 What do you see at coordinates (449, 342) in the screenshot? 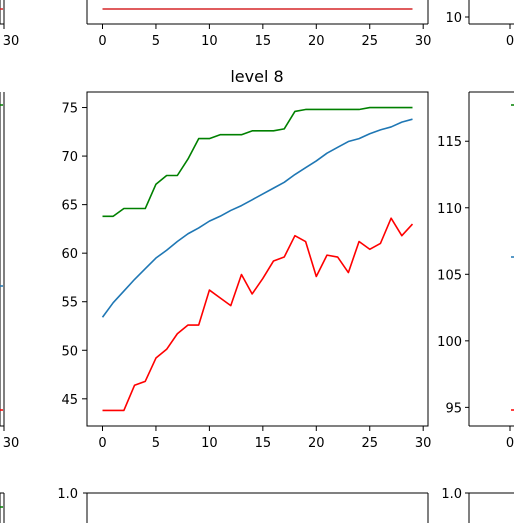
I see `y-tick-label: 100` at bounding box center [449, 342].